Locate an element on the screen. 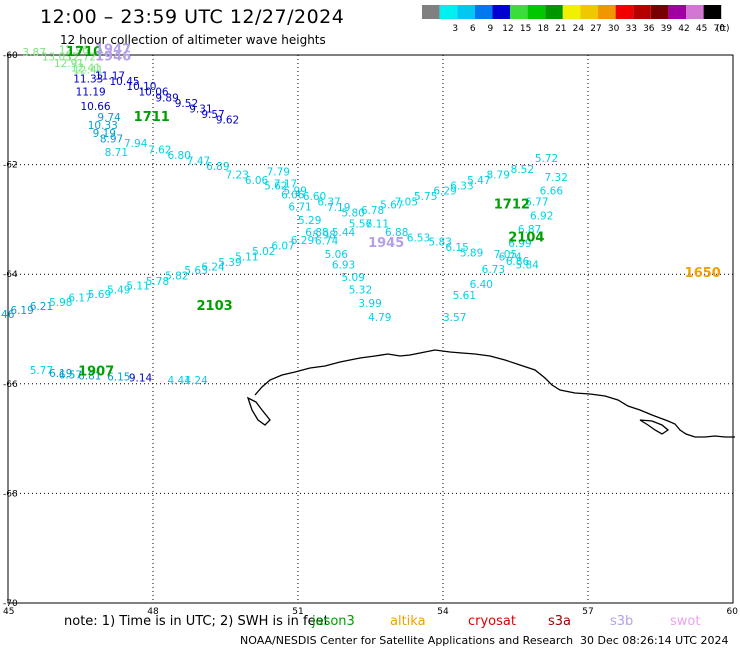 Image resolution: width=740 pixels, height=650 pixels. wave-height-value: 10.45 is located at coordinates (125, 82).